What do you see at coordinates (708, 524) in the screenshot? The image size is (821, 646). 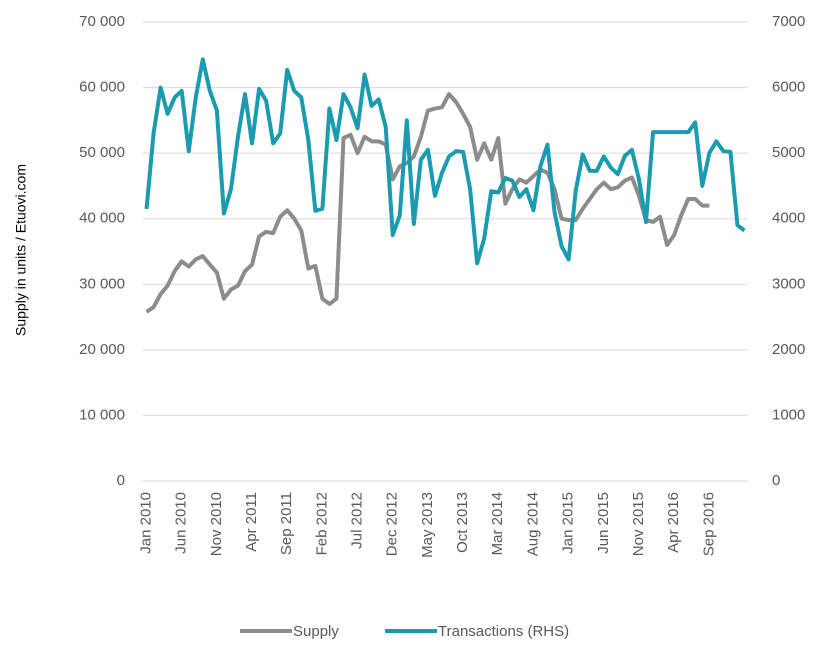 I see `x-tick-label: Sep 2016` at bounding box center [708, 524].